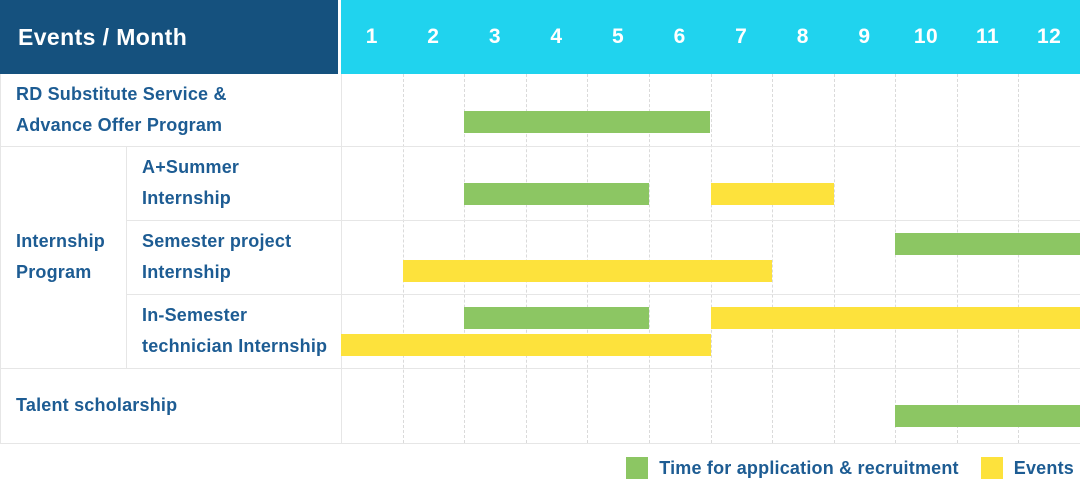 The image size is (1080, 494). What do you see at coordinates (235, 346) in the screenshot?
I see `row-label-line: technician Internship` at bounding box center [235, 346].